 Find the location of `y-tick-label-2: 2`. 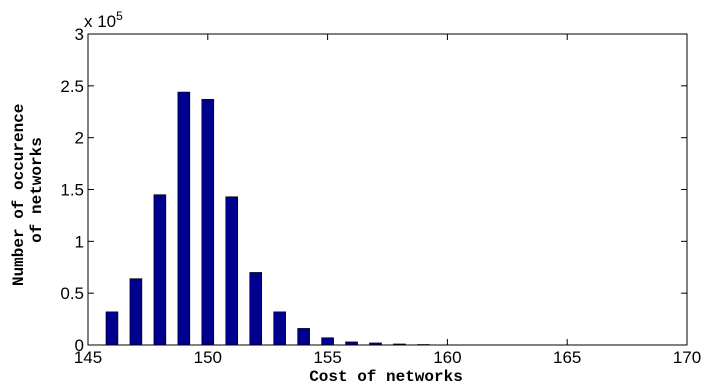

y-tick-label-2: 2 is located at coordinates (79, 138).